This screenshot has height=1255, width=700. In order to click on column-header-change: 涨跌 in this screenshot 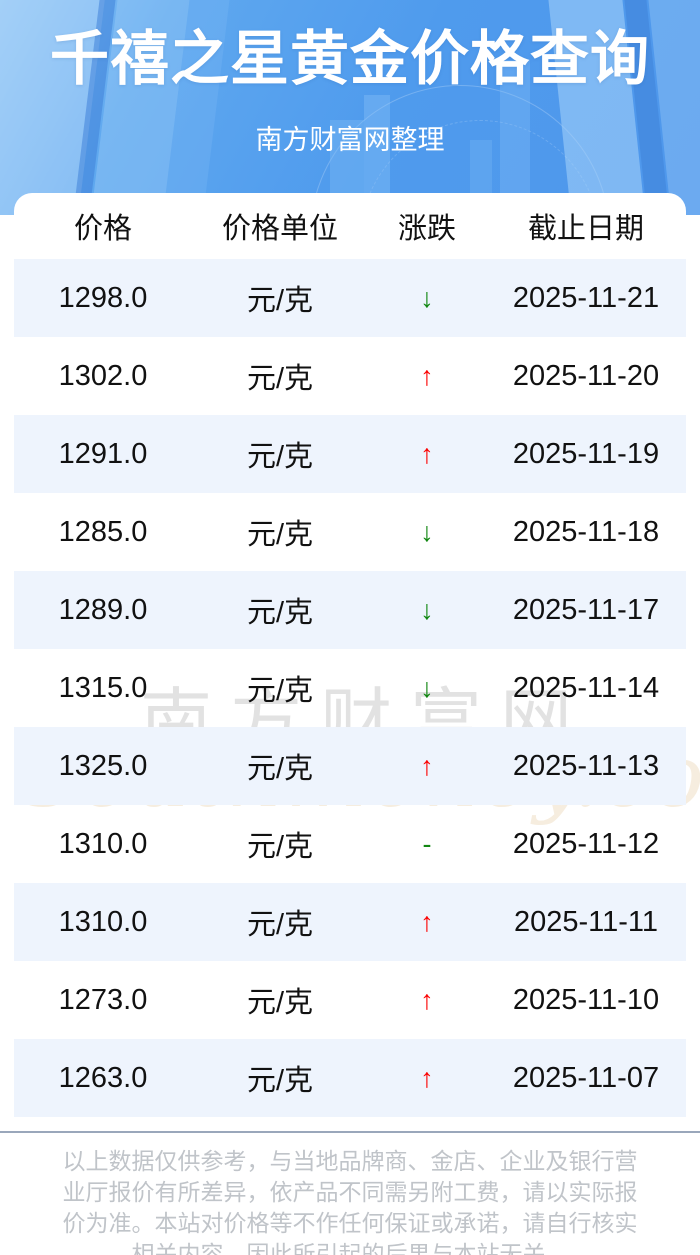, I will do `click(426, 229)`.